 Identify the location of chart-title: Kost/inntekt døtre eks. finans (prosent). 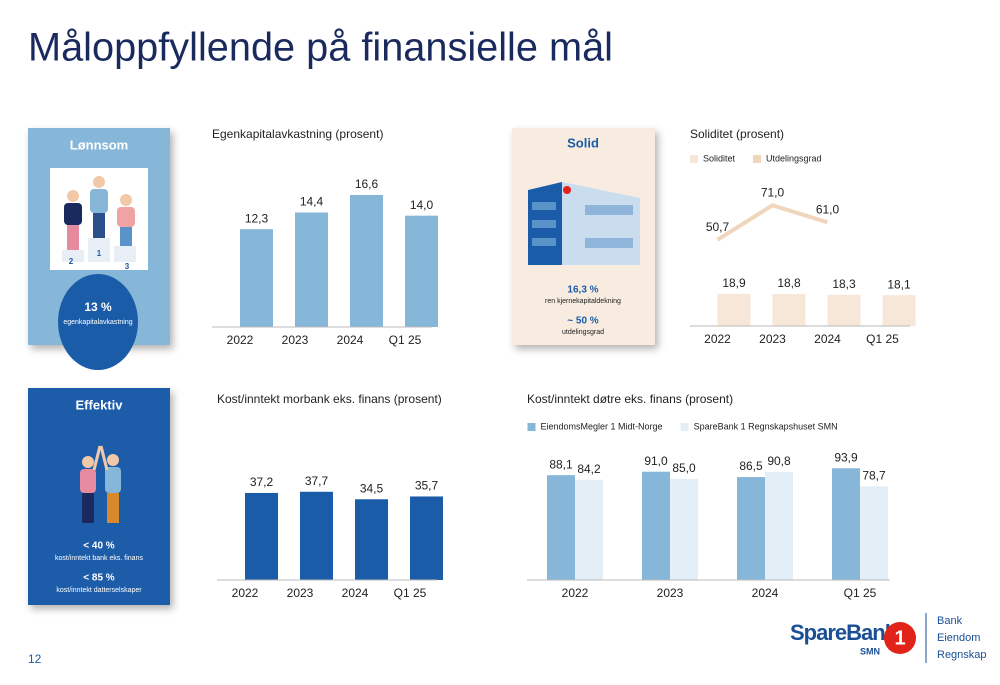
(630, 399).